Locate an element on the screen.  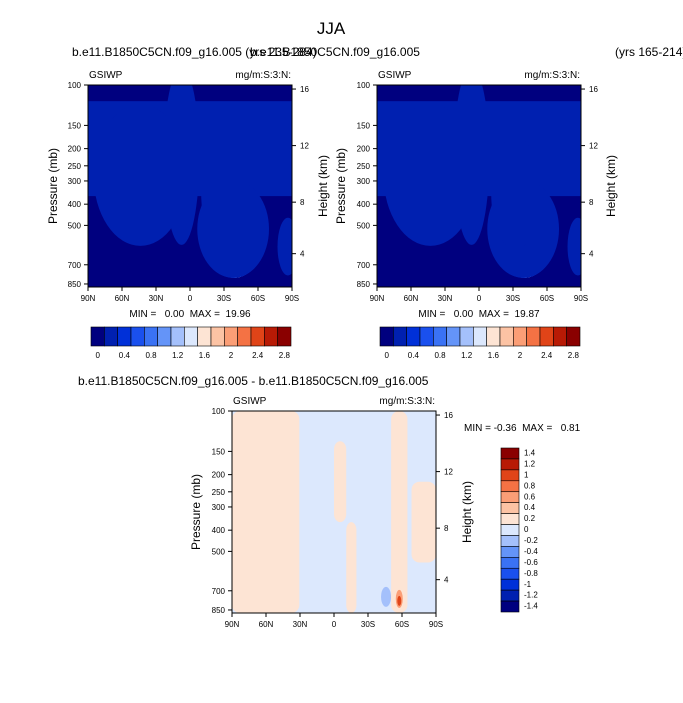
colorbar-label: -0.6 is located at coordinates (531, 562).